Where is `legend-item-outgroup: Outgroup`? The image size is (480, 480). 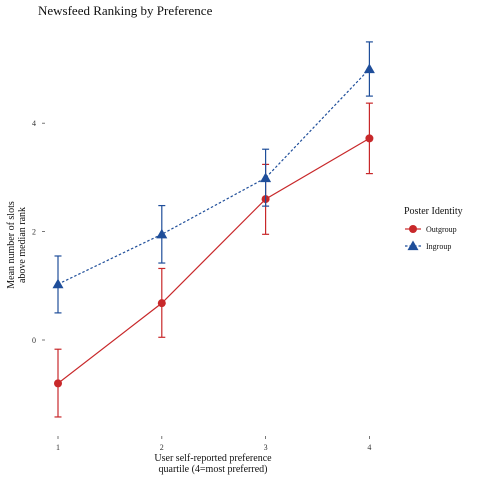
legend-item-outgroup: Outgroup is located at coordinates (431, 229).